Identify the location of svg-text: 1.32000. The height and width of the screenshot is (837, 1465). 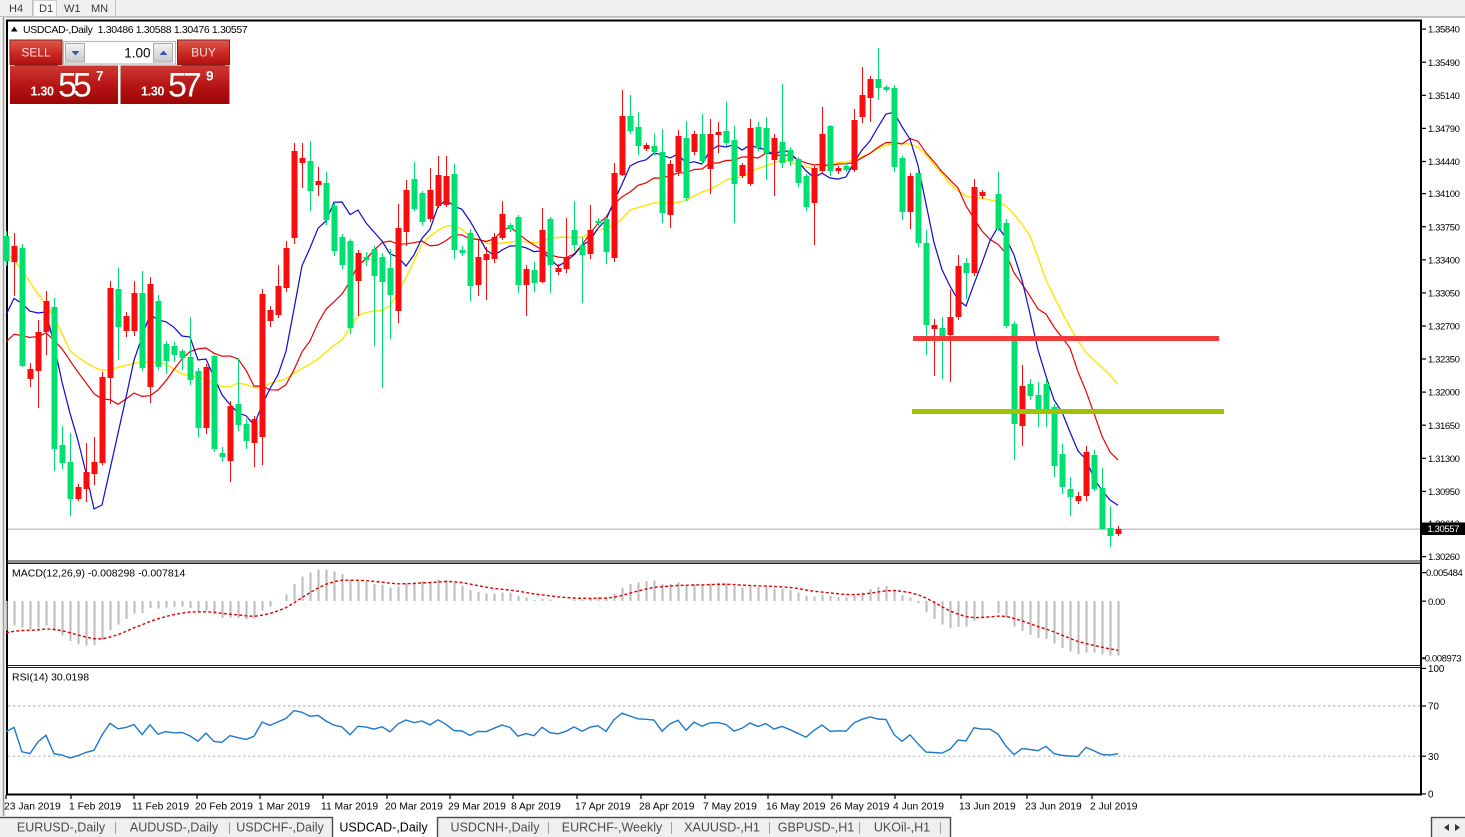
(1444, 393).